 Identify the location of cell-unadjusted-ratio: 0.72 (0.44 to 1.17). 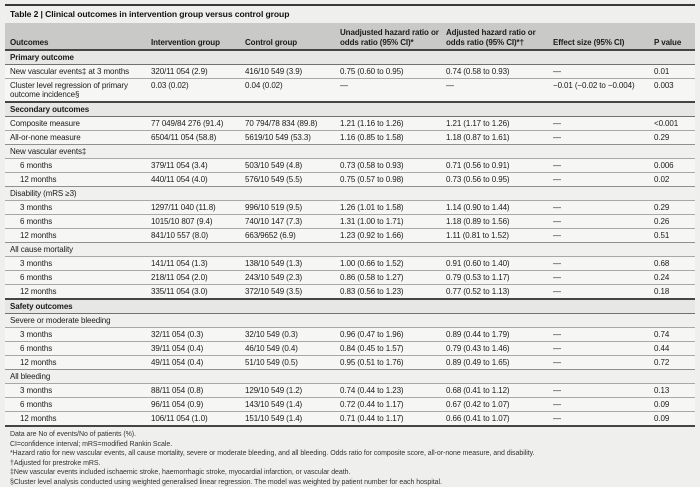
(393, 404).